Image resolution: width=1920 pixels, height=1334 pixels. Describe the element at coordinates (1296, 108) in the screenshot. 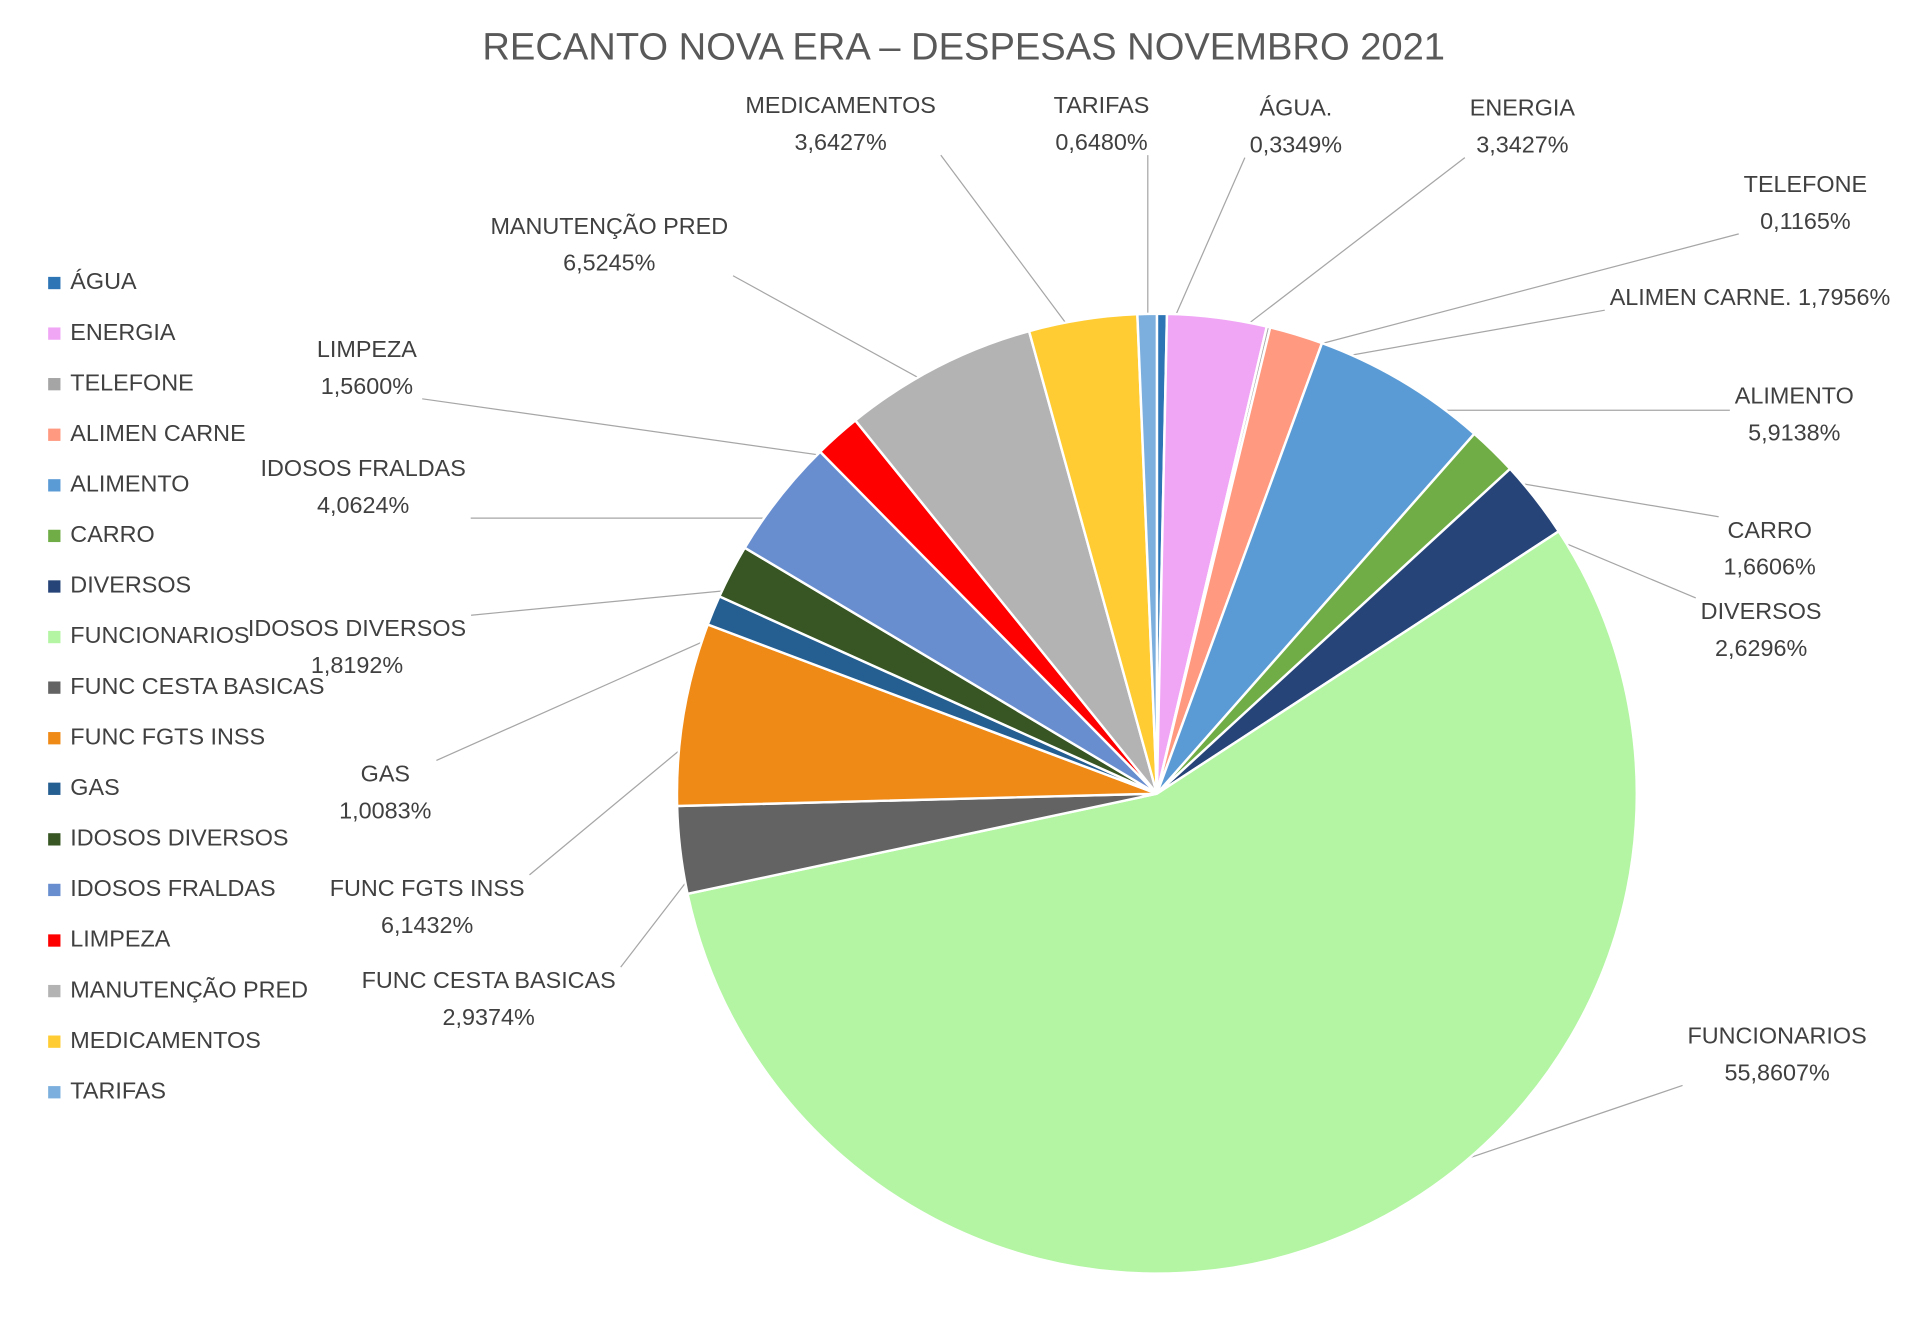

I see `data-label-name: ÁGUA.` at that location.